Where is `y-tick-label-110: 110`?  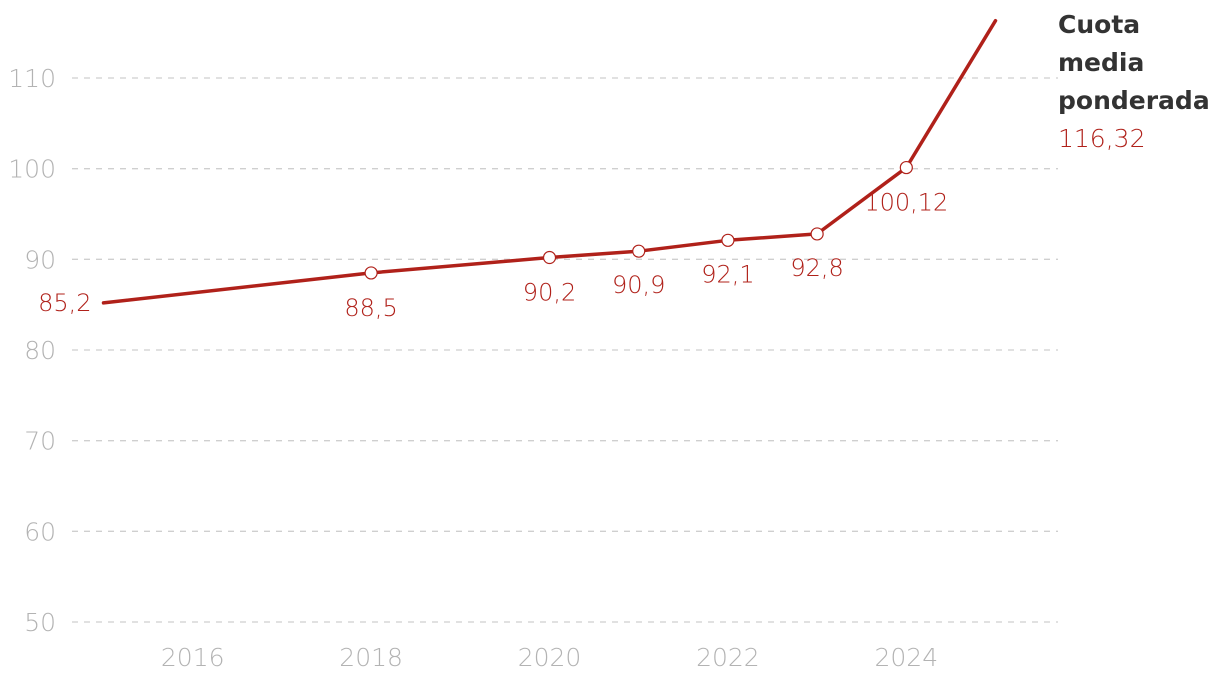
y-tick-label-110: 110 is located at coordinates (32, 78).